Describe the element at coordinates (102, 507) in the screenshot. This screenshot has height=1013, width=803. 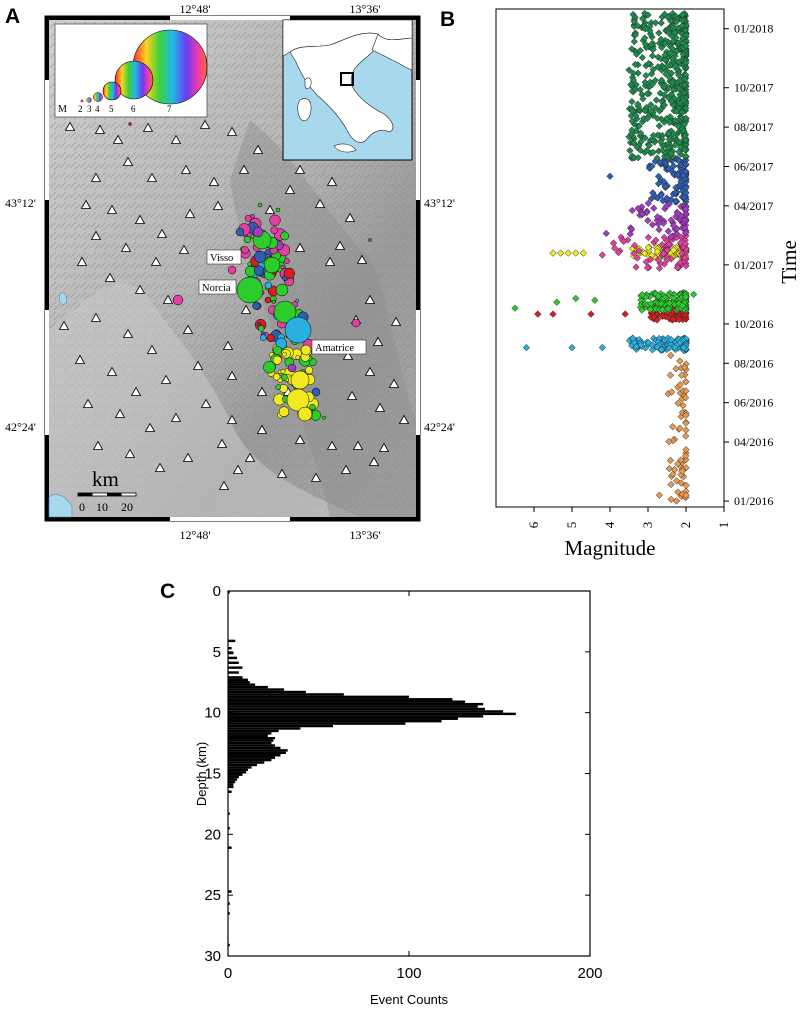
I see `scalebar-tick-10: 10` at that location.